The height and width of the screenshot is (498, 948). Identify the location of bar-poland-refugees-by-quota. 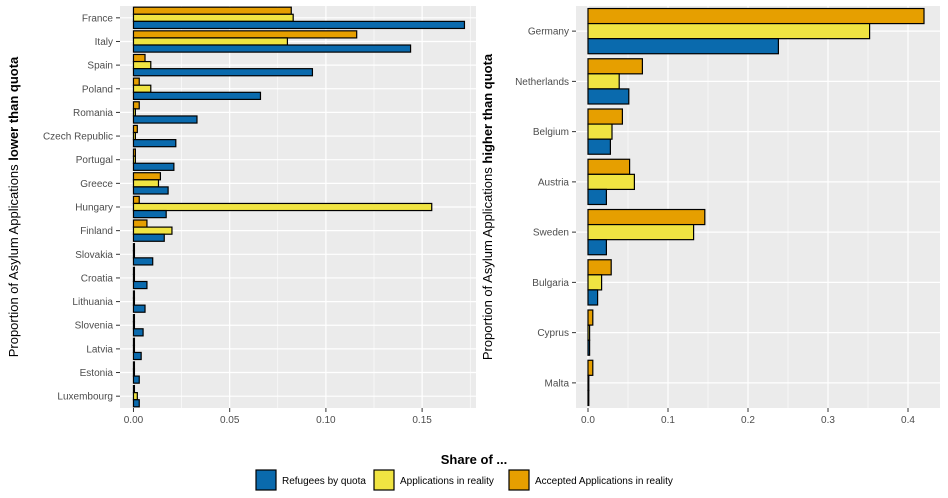
(197, 96).